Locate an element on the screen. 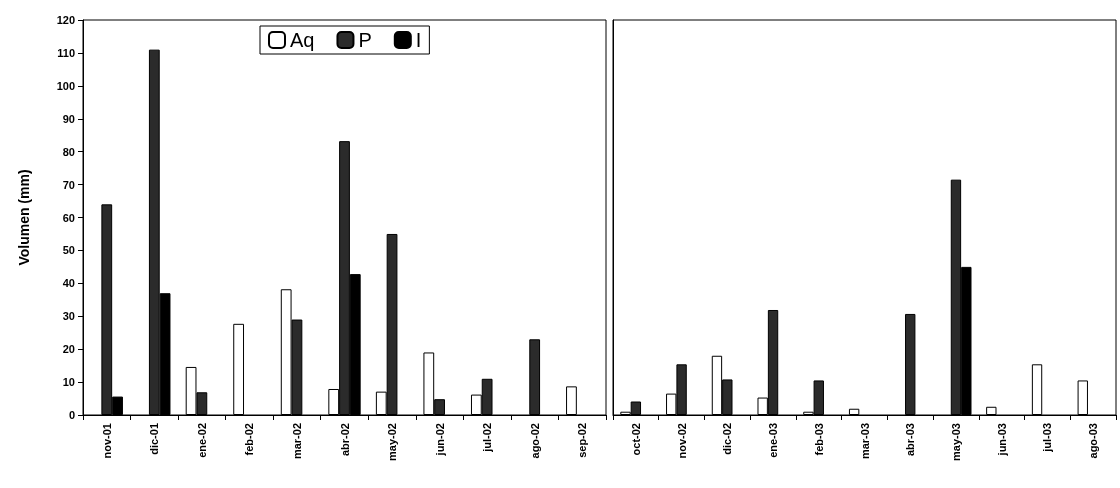 The image size is (1120, 488). y-tick-label: 10 is located at coordinates (68, 382).